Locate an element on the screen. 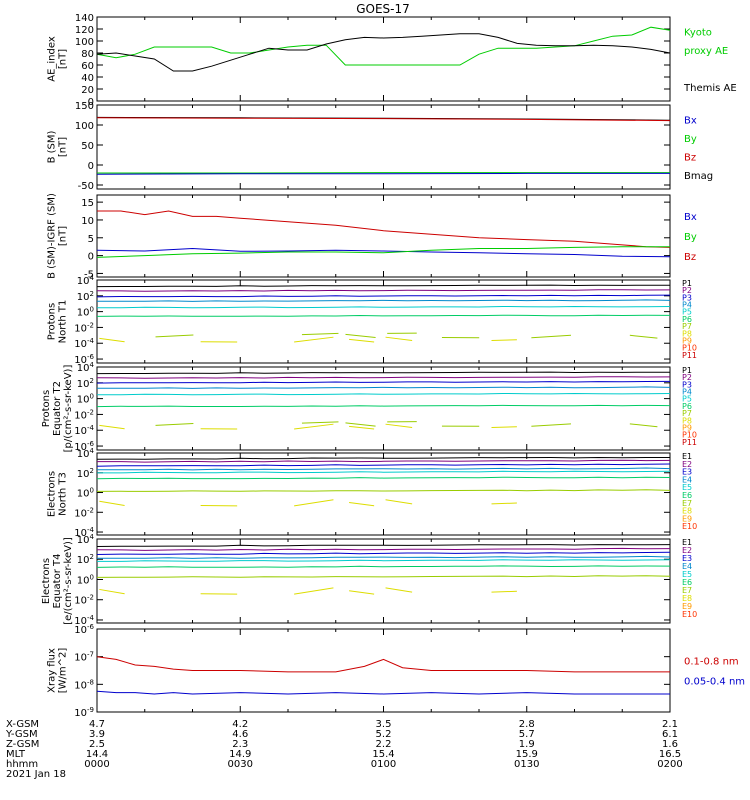  orbit-value: 0100 is located at coordinates (383, 764).